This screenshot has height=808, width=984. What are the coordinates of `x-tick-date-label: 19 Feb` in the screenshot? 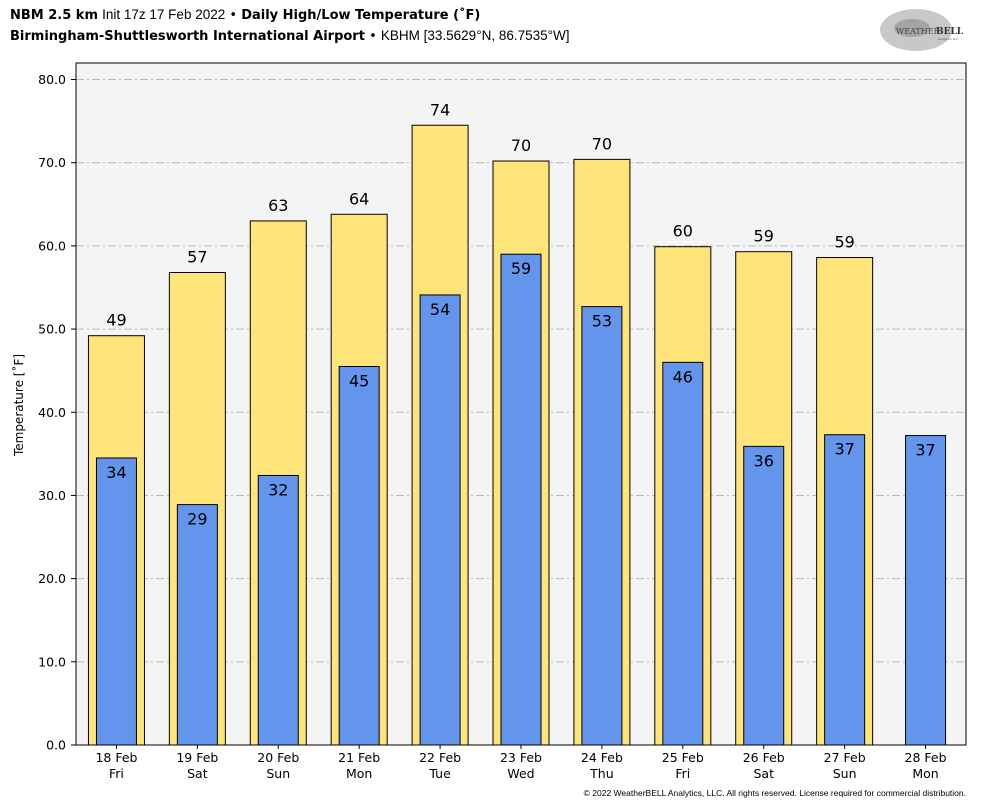 It's located at (197, 757).